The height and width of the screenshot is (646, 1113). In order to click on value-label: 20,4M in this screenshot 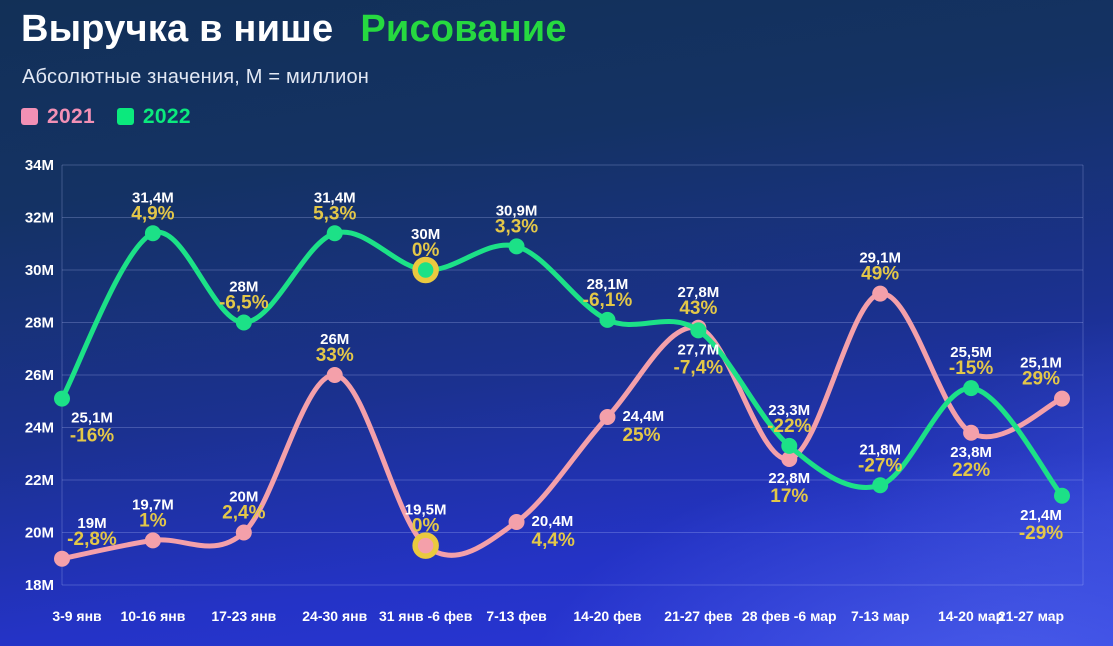, I will do `click(553, 521)`.